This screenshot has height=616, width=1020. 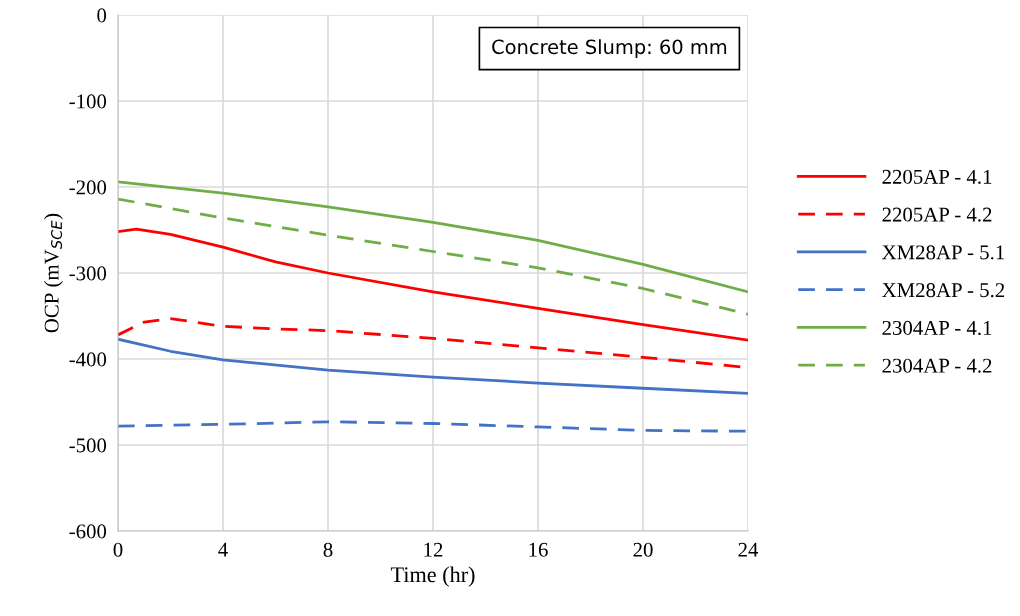 What do you see at coordinates (937, 214) in the screenshot?
I see `legend-label: 2205AP - 4.2` at bounding box center [937, 214].